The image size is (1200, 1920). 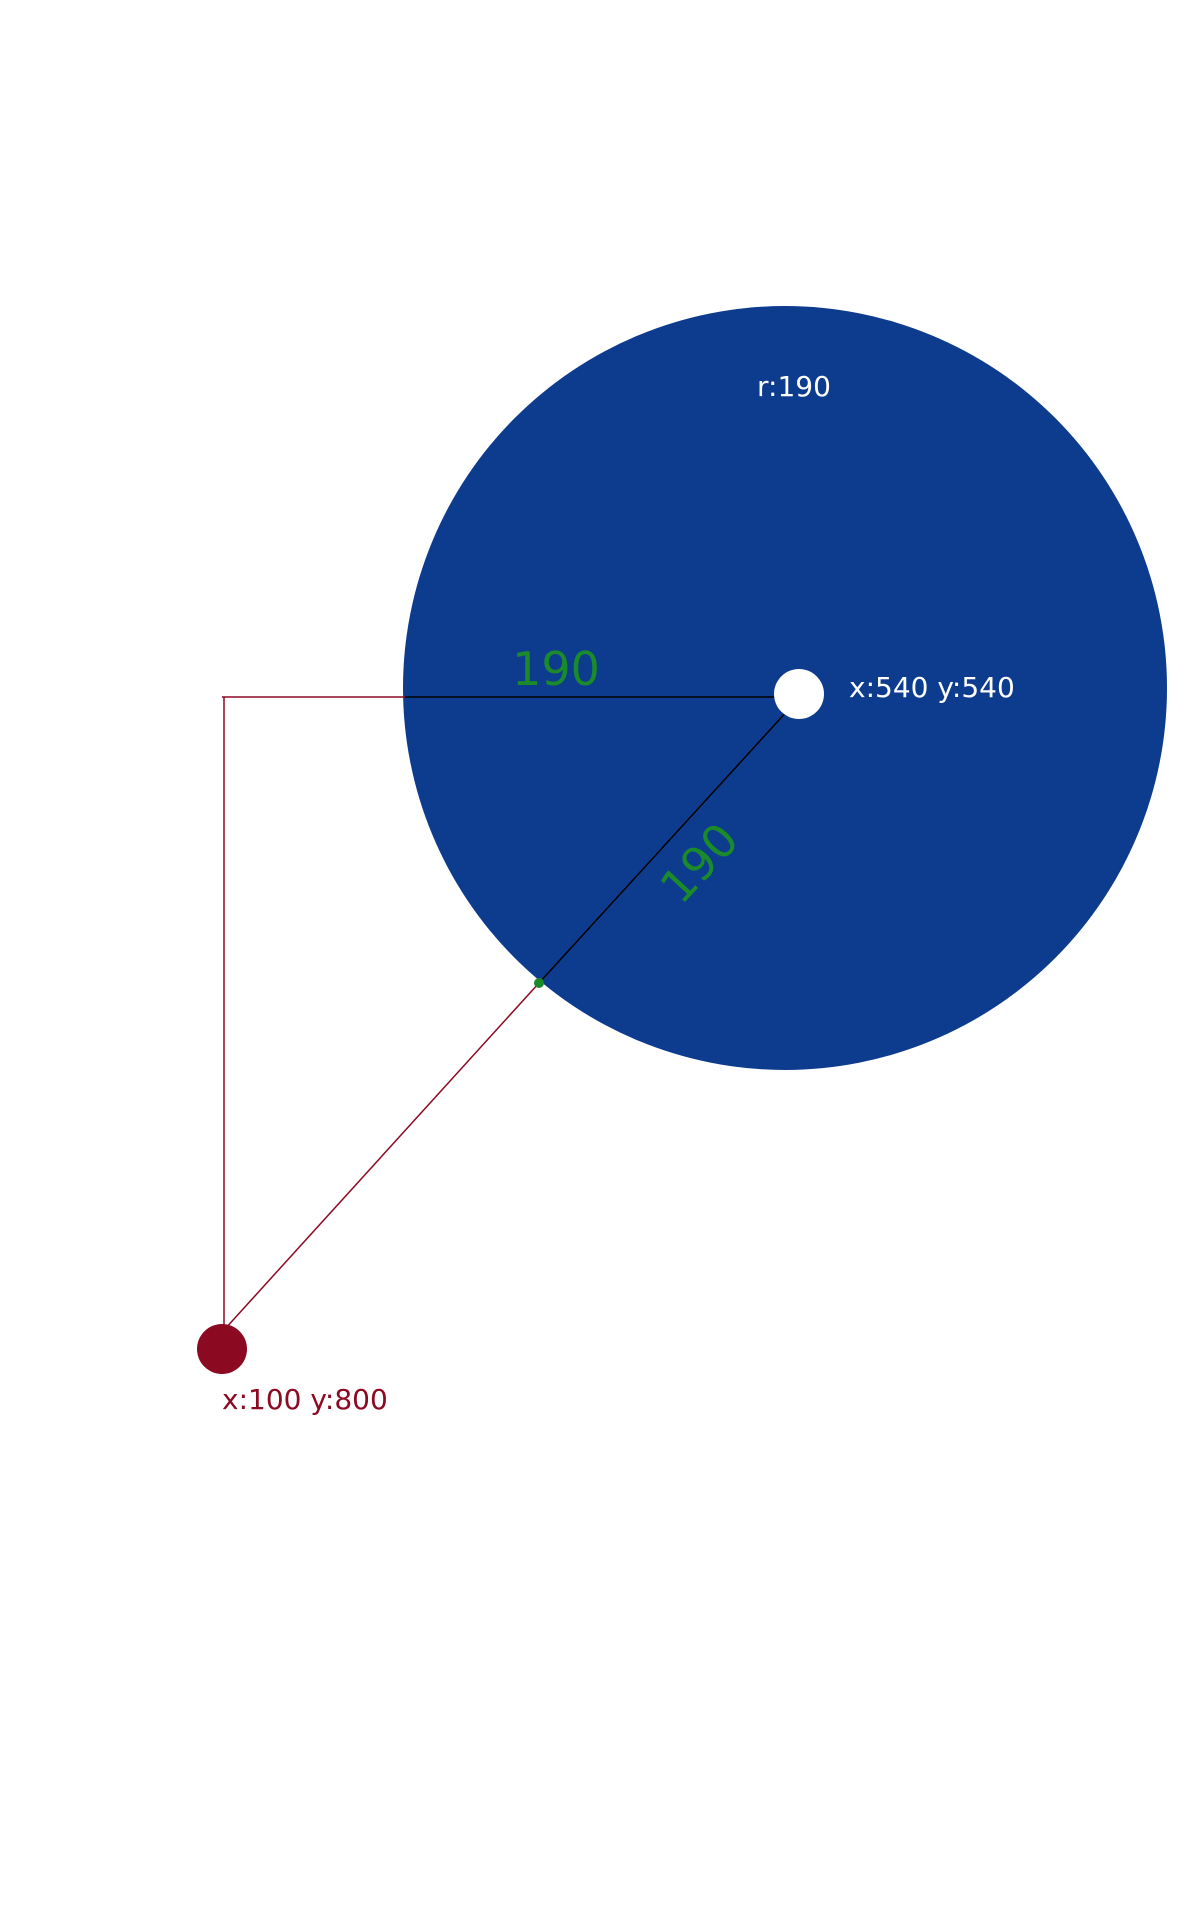 I want to click on intersection-dot, so click(x=539, y=983).